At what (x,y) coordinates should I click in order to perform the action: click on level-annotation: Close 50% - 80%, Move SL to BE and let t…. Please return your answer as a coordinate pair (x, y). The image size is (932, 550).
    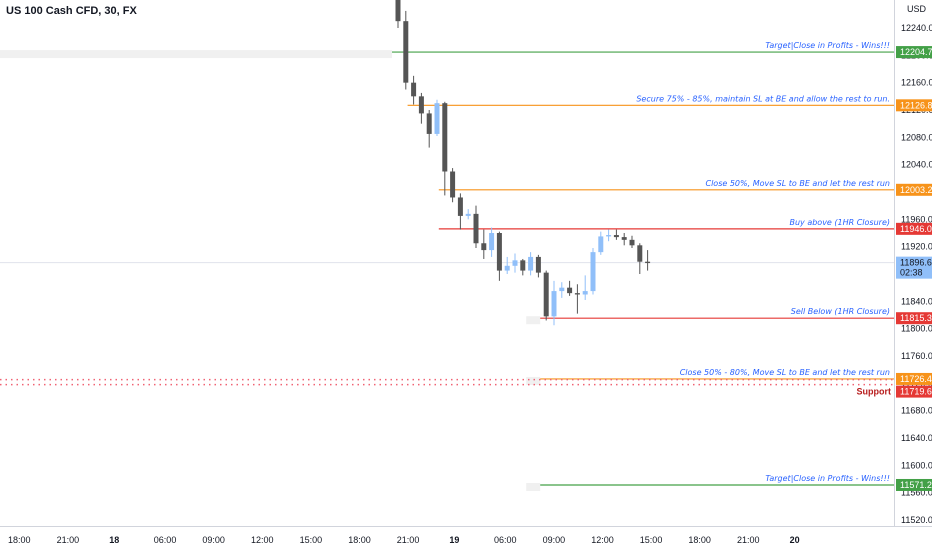
    Looking at the image, I should click on (785, 372).